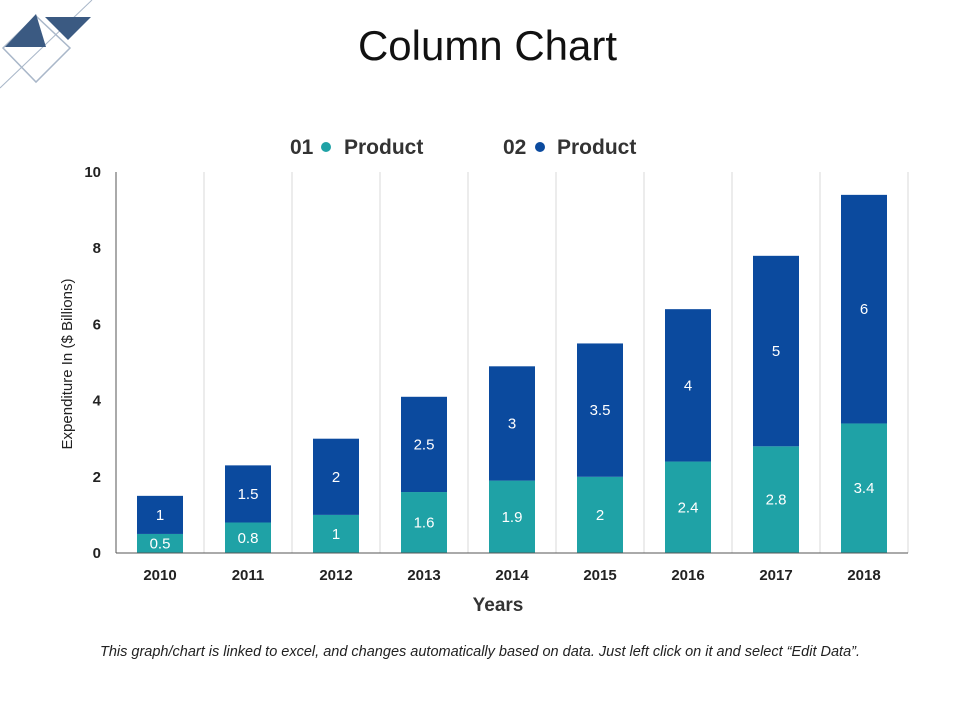 The width and height of the screenshot is (960, 720). What do you see at coordinates (159, 575) in the screenshot?
I see `x-tick-label: 2010` at bounding box center [159, 575].